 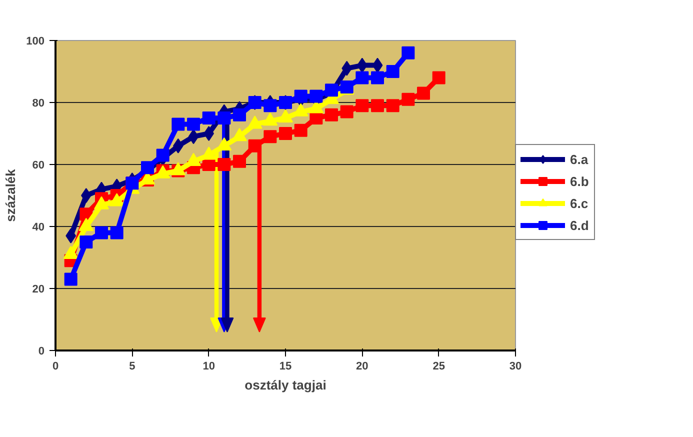 What do you see at coordinates (208, 366) in the screenshot?
I see `x-tick-label: 10` at bounding box center [208, 366].